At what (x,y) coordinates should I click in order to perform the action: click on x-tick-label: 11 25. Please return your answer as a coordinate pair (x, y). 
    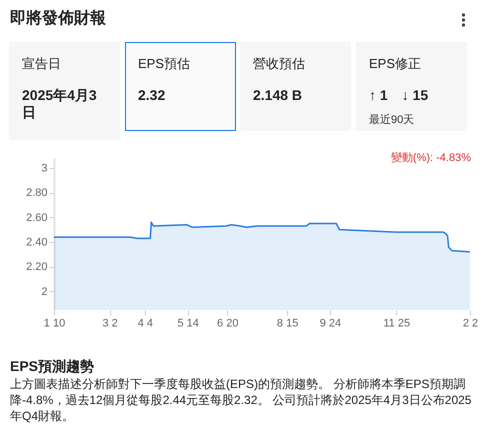
    Looking at the image, I should click on (396, 324).